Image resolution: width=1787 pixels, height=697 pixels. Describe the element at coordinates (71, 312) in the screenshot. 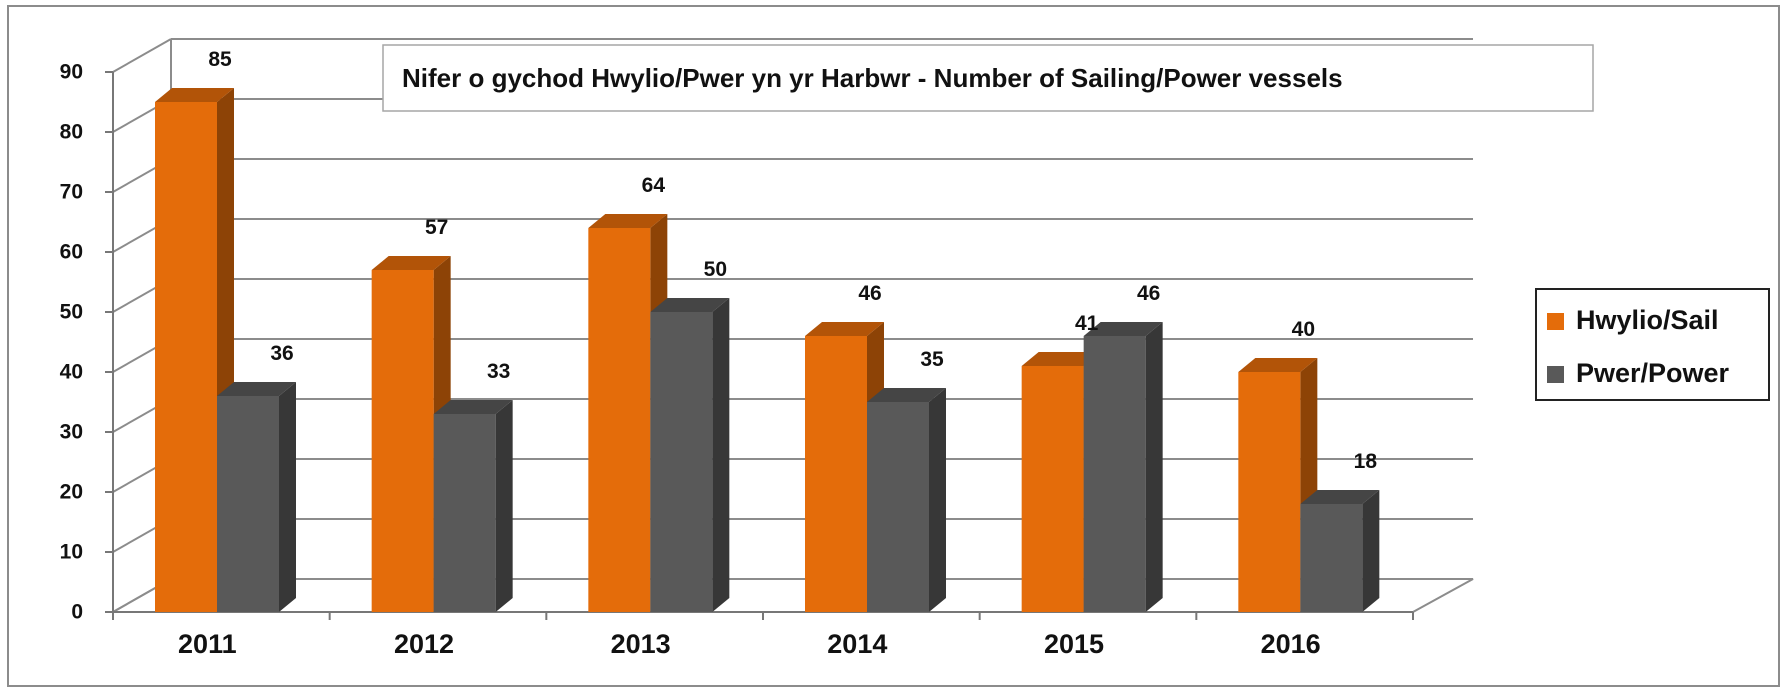

I see `y-tick-label-50: 50` at that location.